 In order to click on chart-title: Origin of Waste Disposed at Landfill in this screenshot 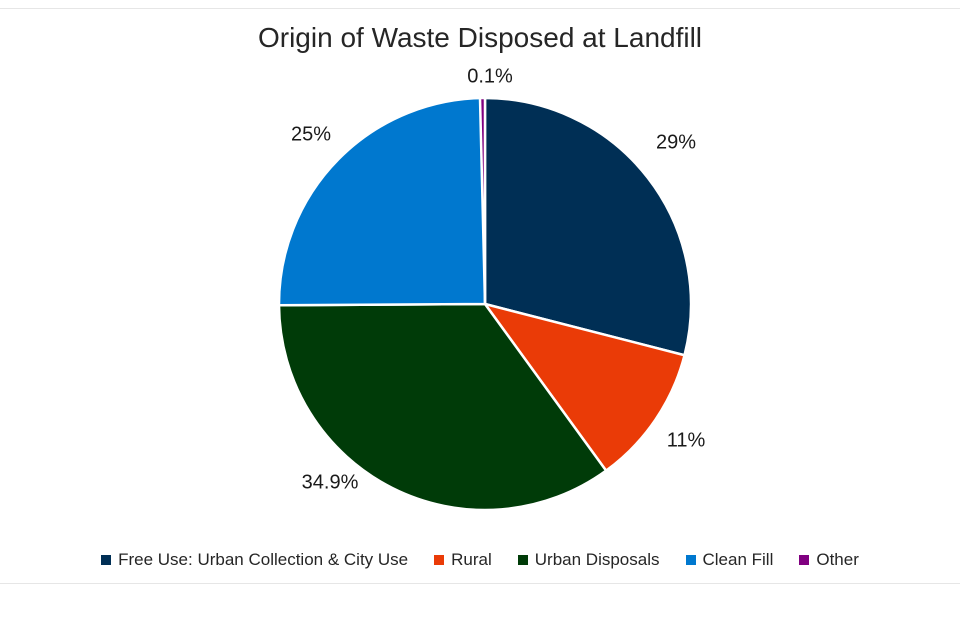, I will do `click(480, 37)`.